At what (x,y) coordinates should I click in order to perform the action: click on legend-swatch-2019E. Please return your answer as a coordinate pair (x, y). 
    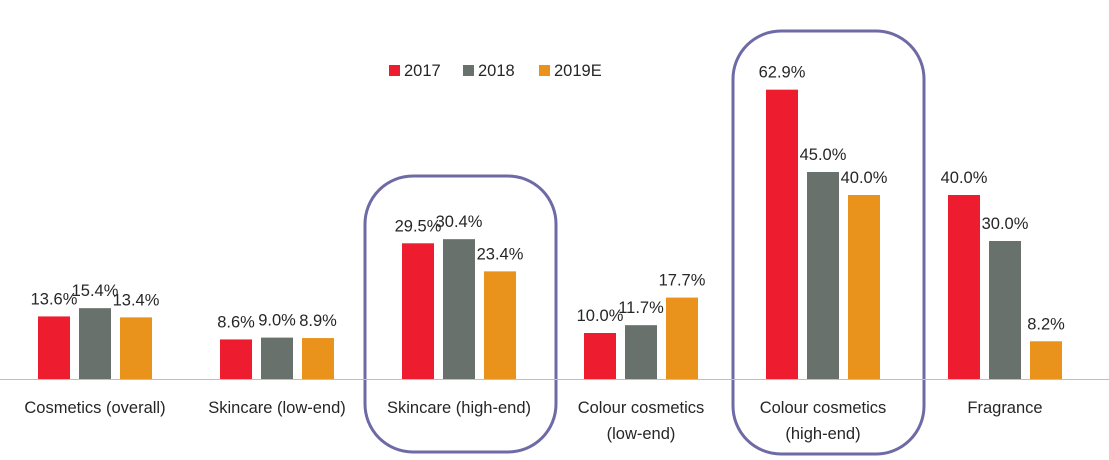
    Looking at the image, I should click on (544, 70).